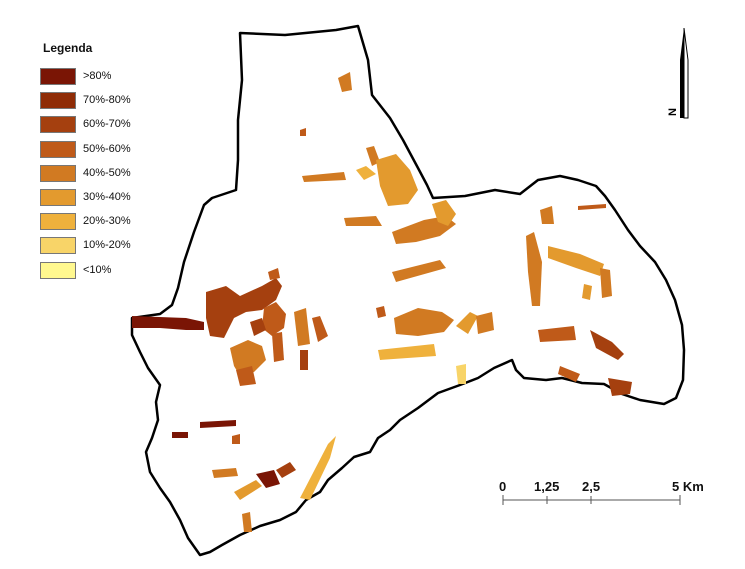  What do you see at coordinates (591, 500) in the screenshot?
I see `scale-bar` at bounding box center [591, 500].